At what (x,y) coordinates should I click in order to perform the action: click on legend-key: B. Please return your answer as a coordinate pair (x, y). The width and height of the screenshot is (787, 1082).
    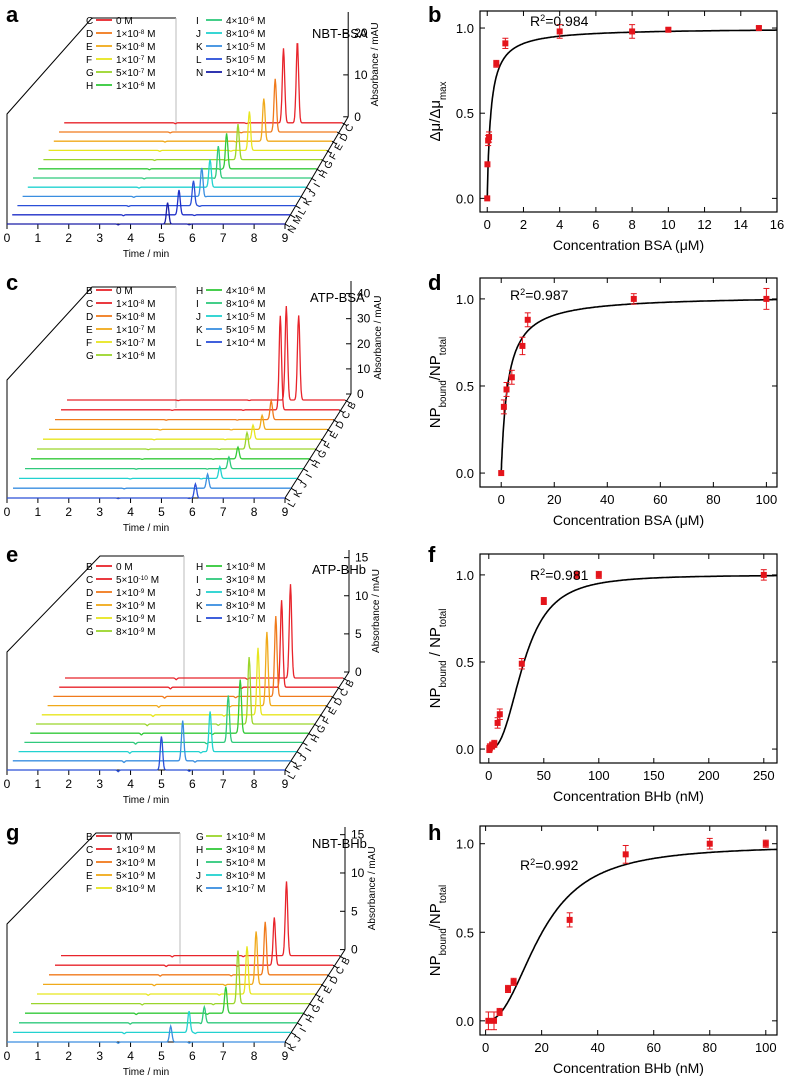
    Looking at the image, I should click on (89, 567).